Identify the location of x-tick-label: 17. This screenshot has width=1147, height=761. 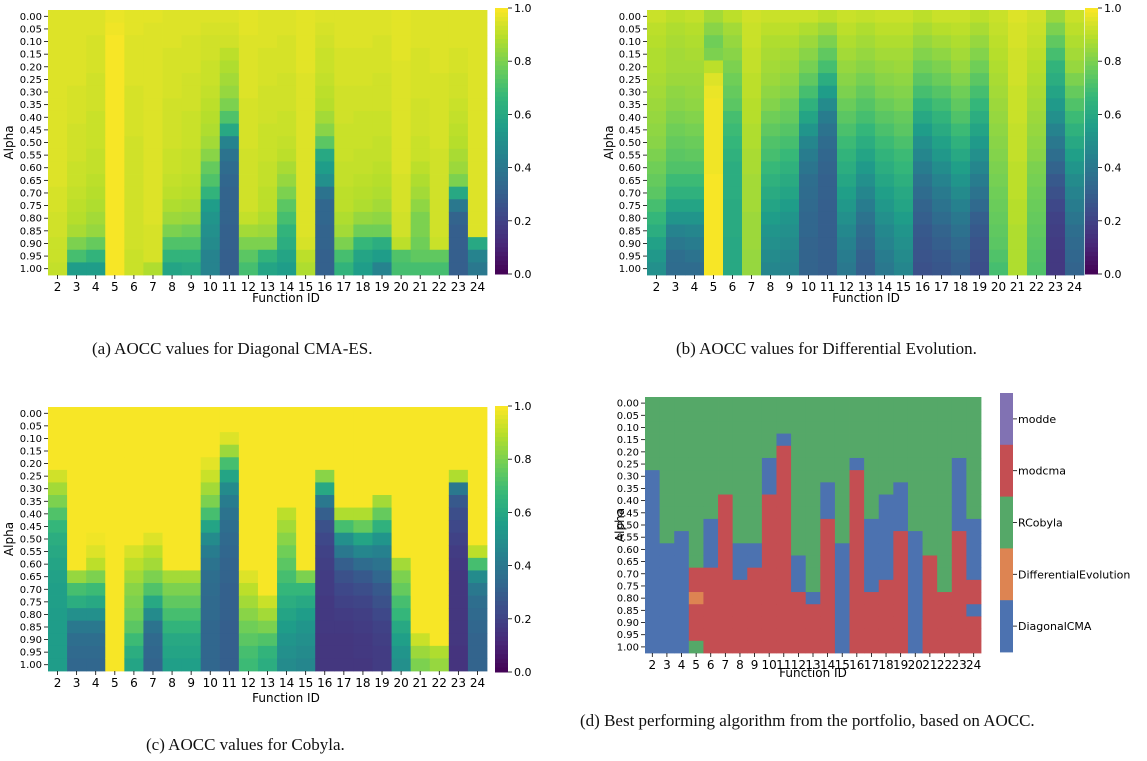
(871, 665).